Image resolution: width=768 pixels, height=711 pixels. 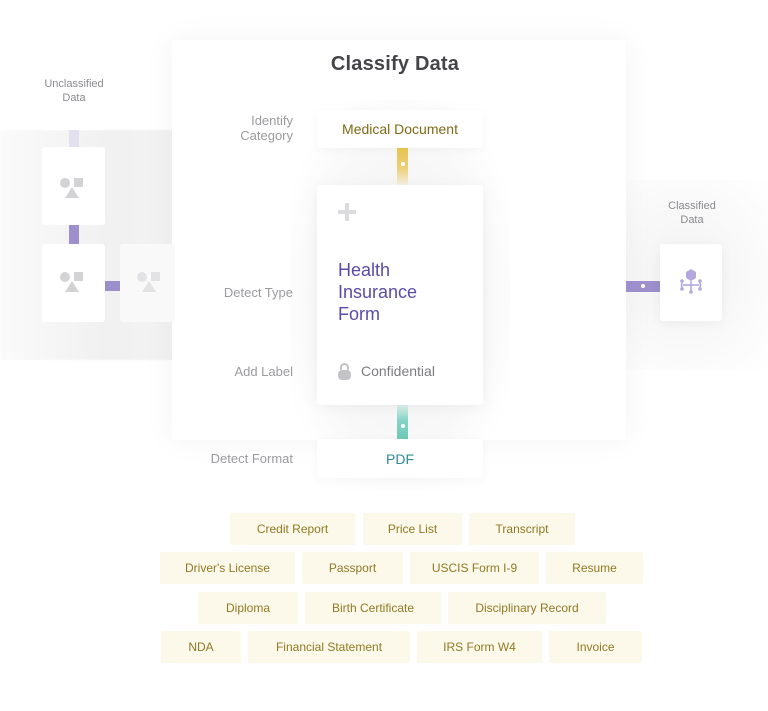 What do you see at coordinates (373, 608) in the screenshot?
I see `tag-birth-certificate: Birth Certificate` at bounding box center [373, 608].